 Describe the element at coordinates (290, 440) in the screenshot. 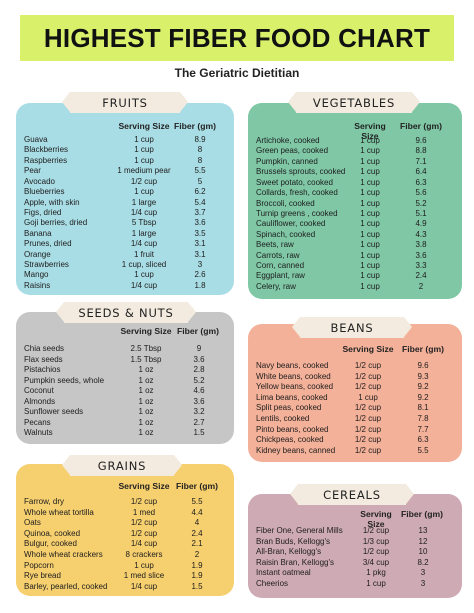

I see `food-name: Chickpeas, cooked` at that location.